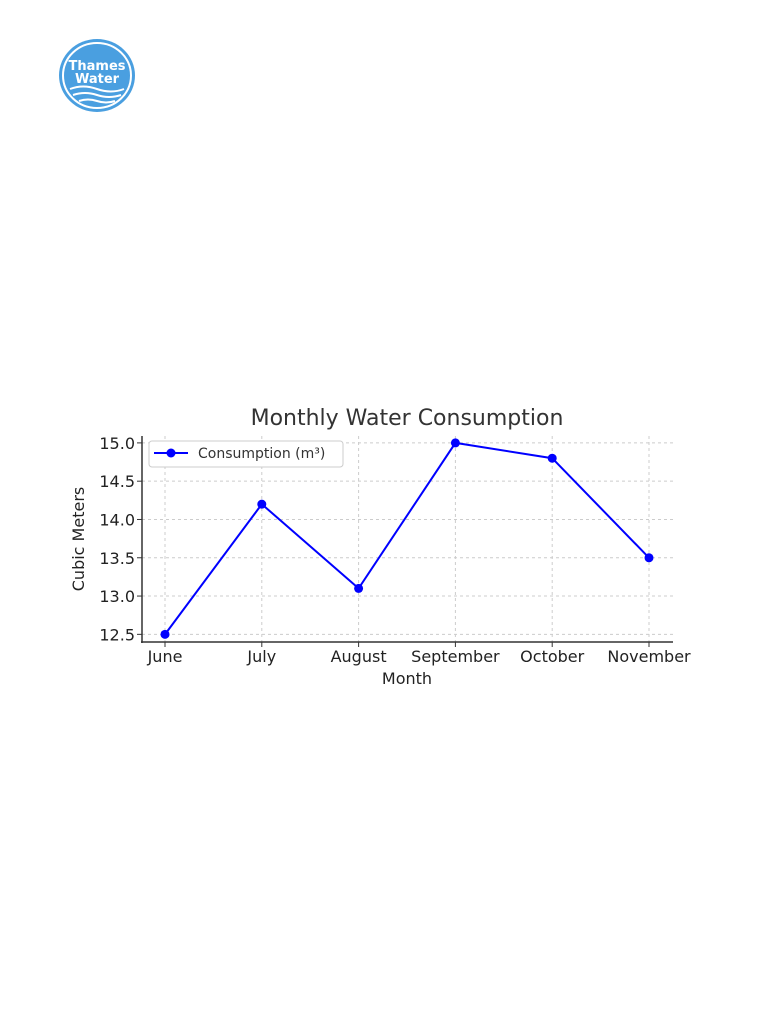  I want to click on data-point-august, so click(359, 588).